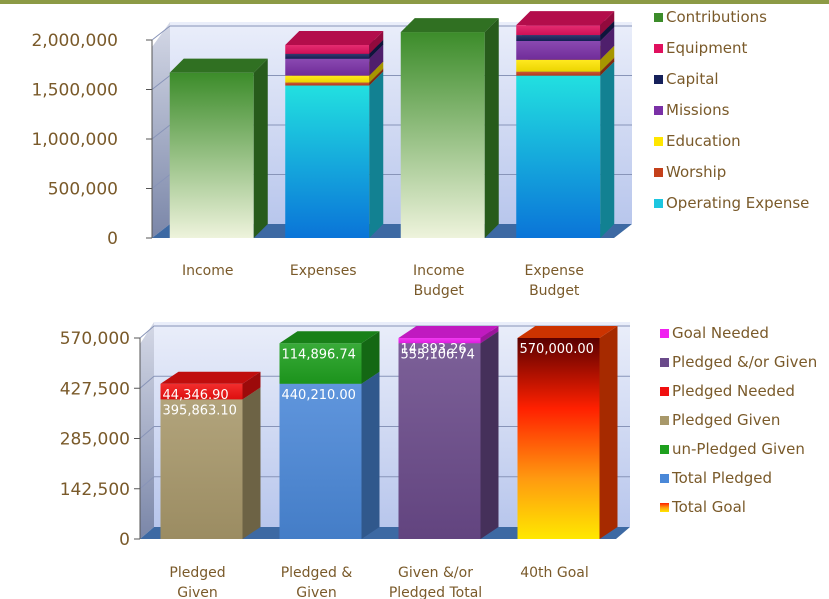 This screenshot has height=599, width=829. What do you see at coordinates (95, 339) in the screenshot?
I see `y-tick-label: 570,000` at bounding box center [95, 339].